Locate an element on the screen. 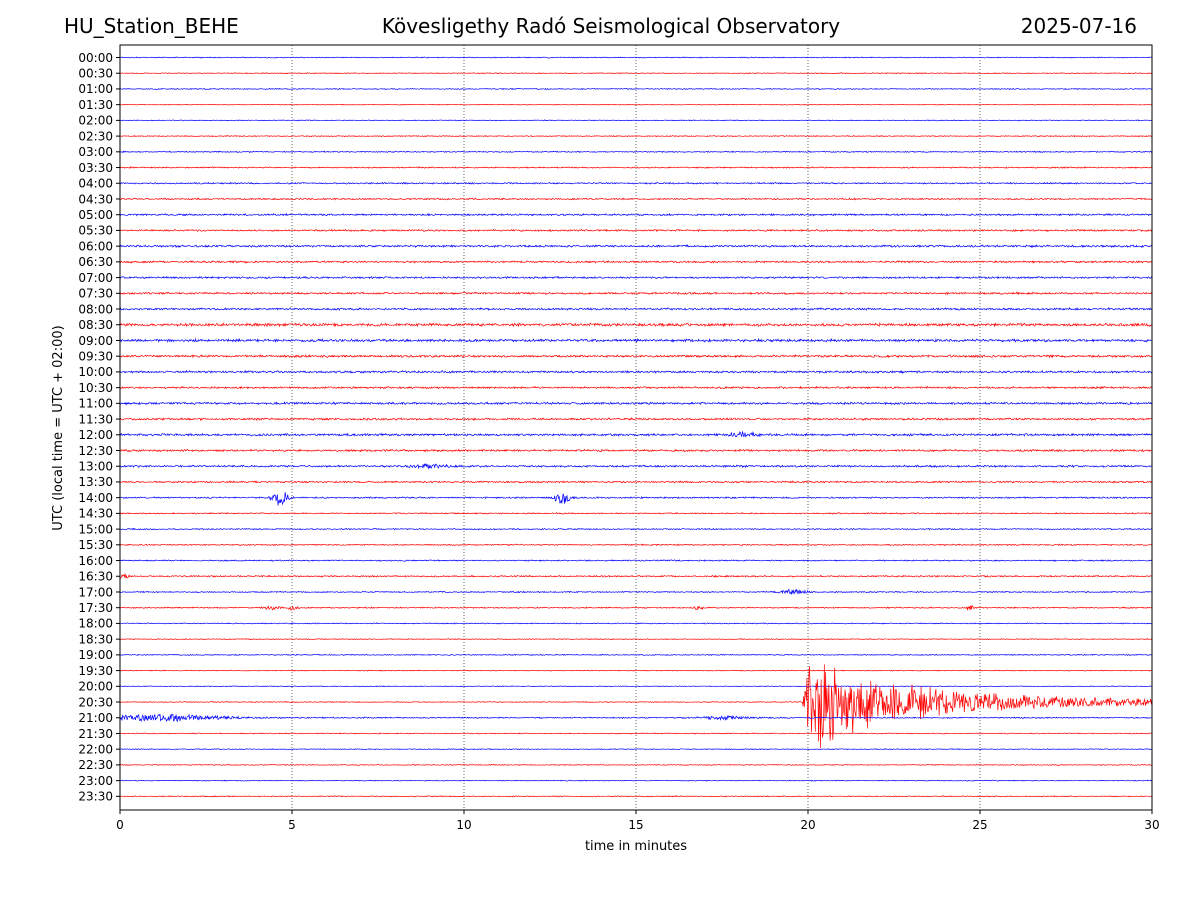  y-tick-label: 18:30 is located at coordinates (95, 639).